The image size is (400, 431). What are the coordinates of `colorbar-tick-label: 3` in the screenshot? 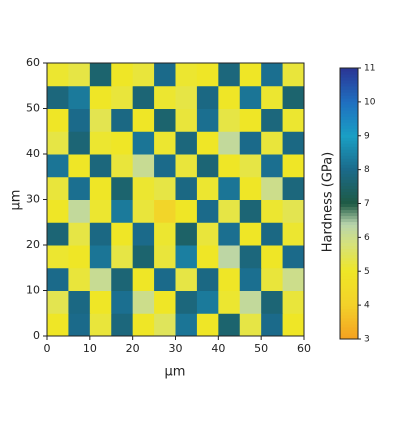 It's located at (367, 340).